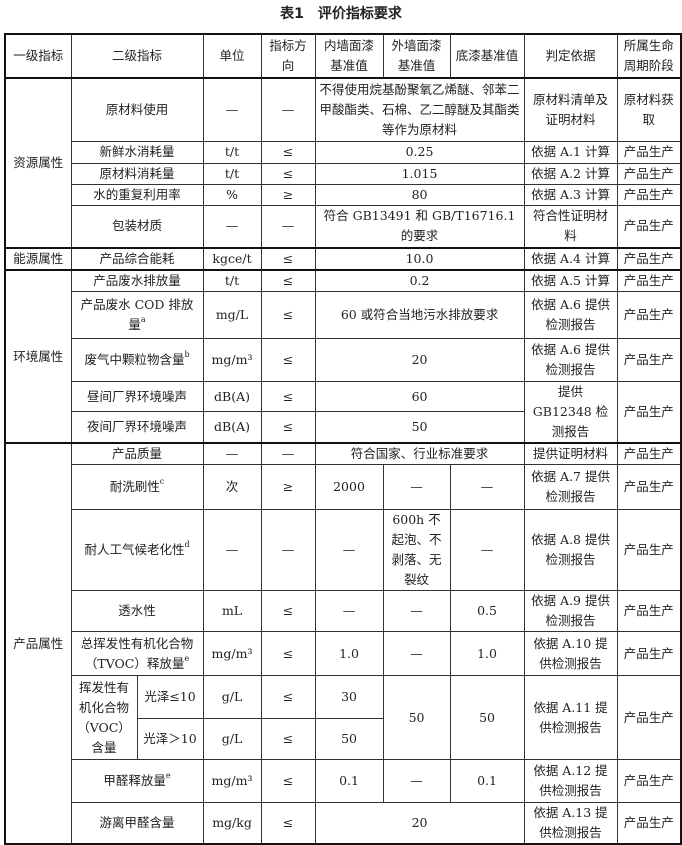 The width and height of the screenshot is (682, 845). Describe the element at coordinates (349, 611) in the screenshot. I see `interior-value: —` at that location.